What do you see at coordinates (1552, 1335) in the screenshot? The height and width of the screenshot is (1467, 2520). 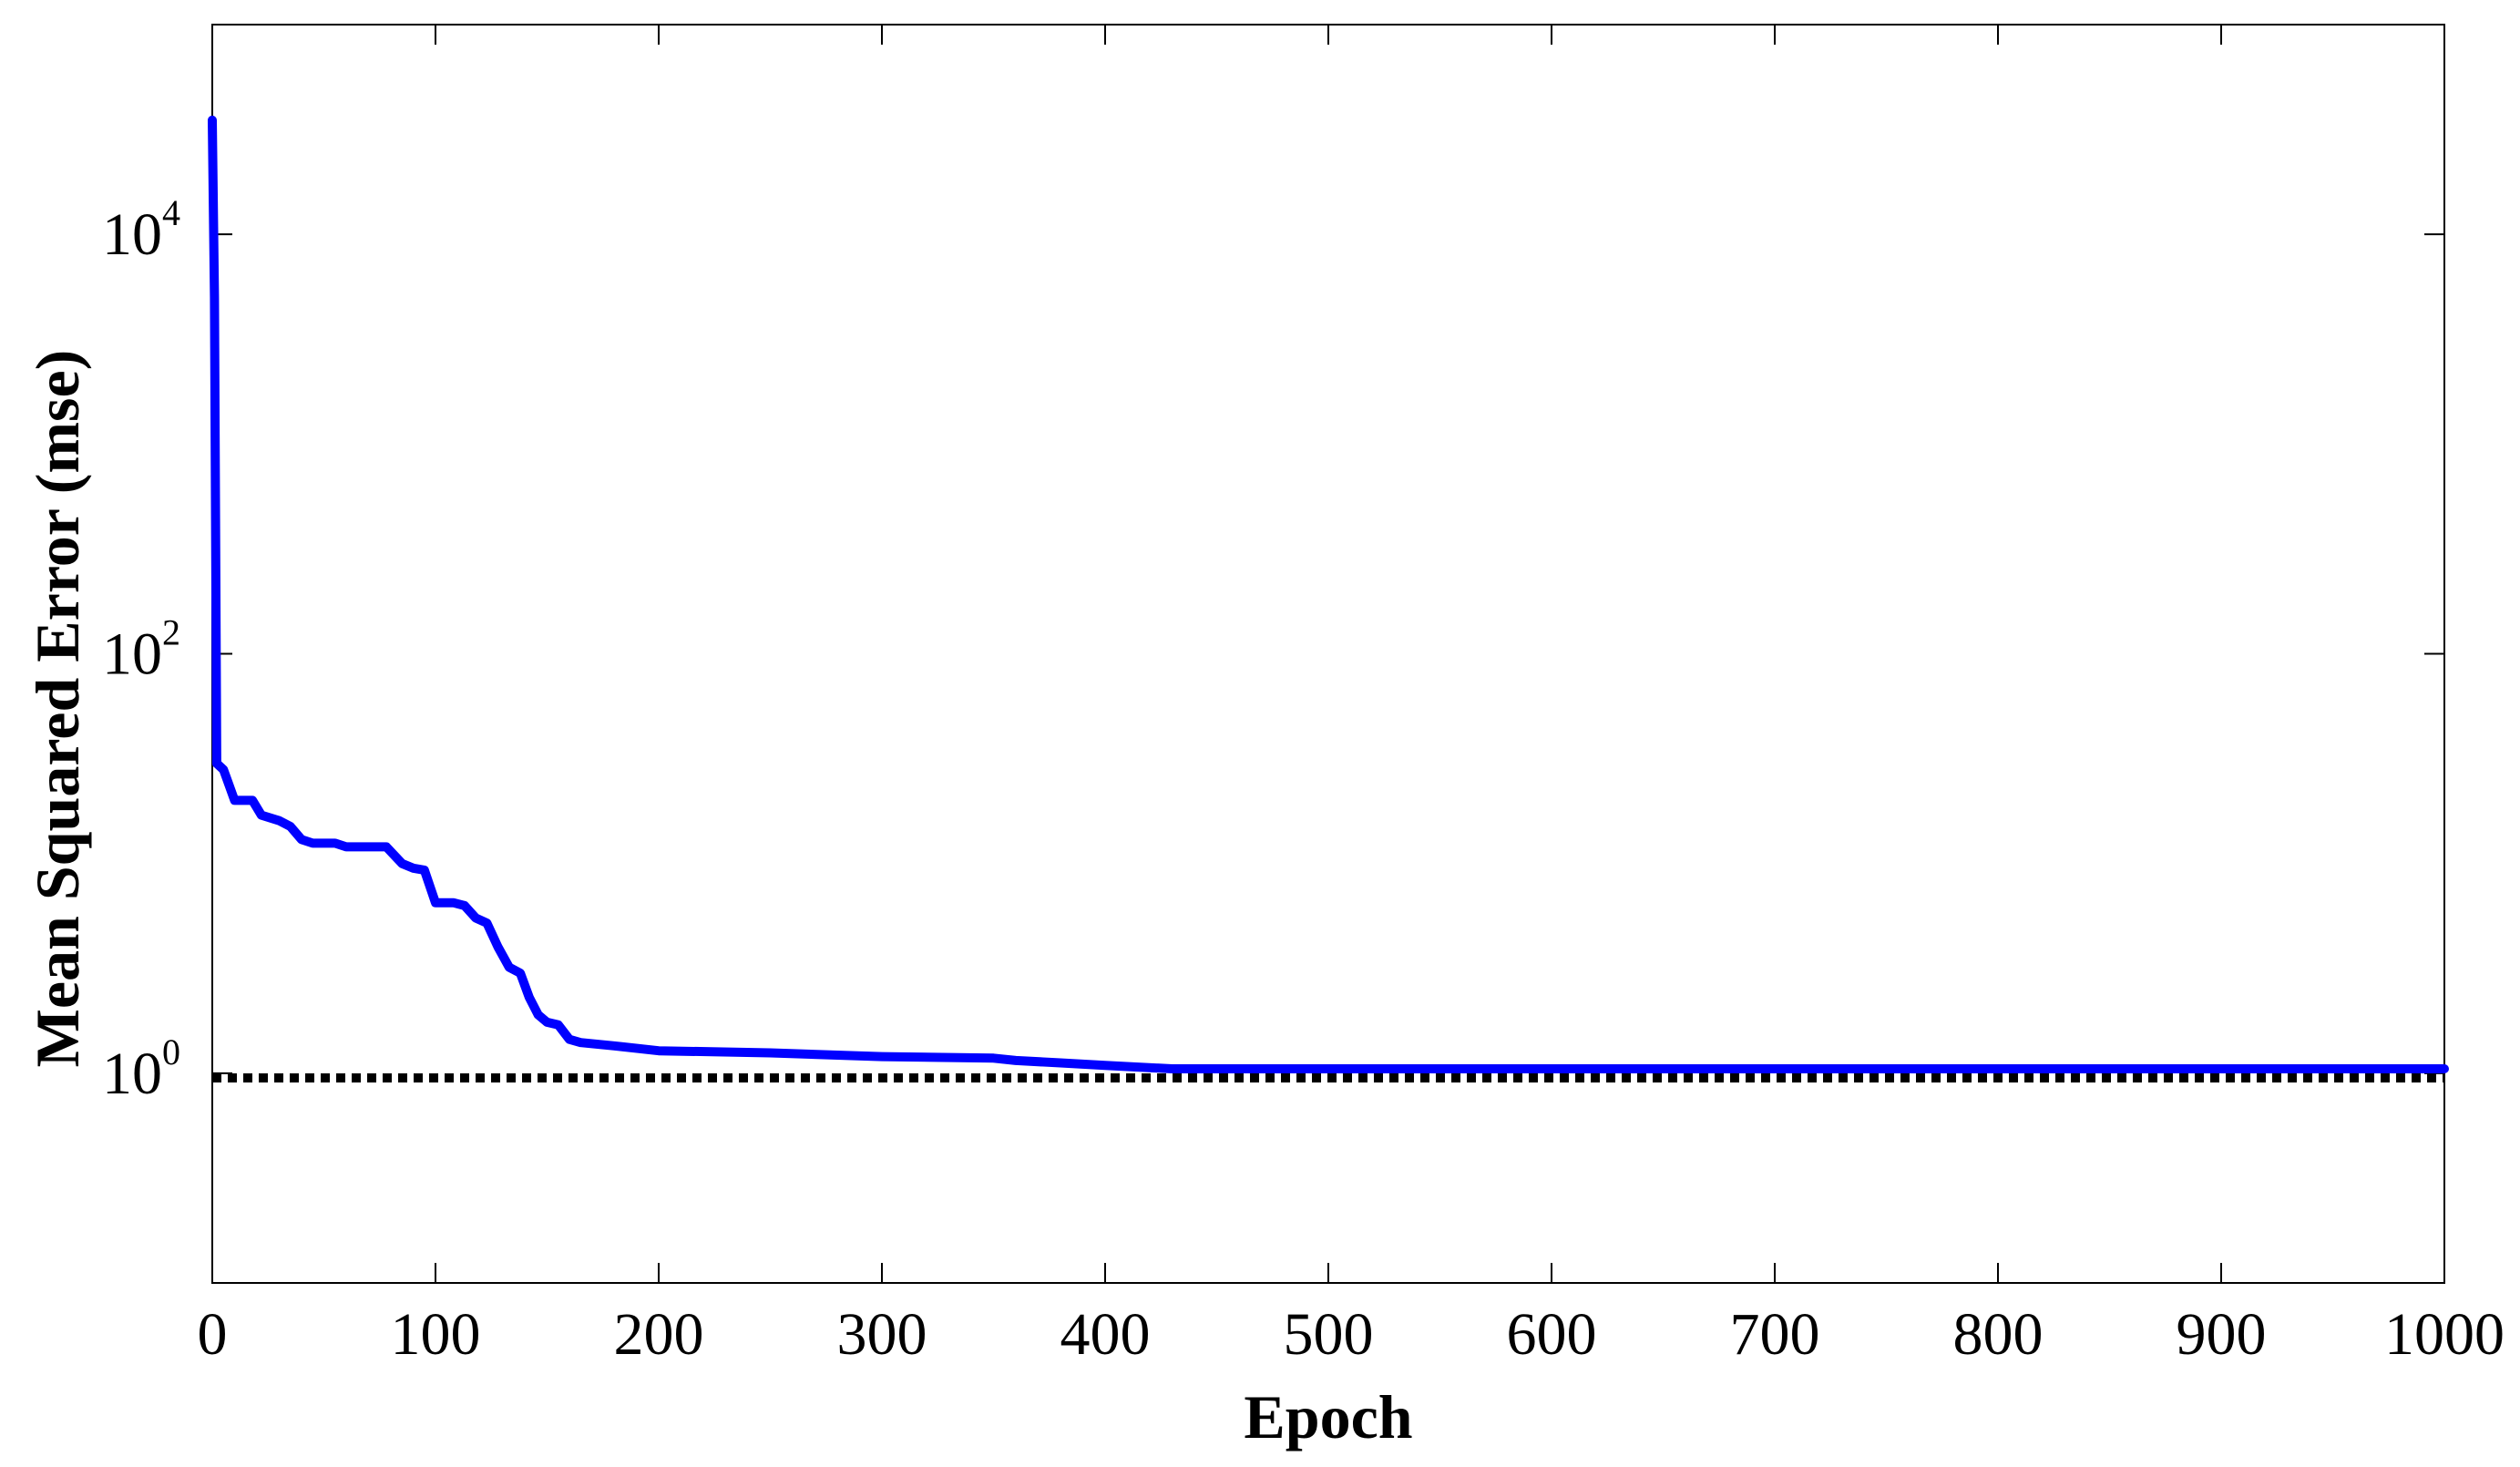 I see `x-tick-label: 600` at bounding box center [1552, 1335].